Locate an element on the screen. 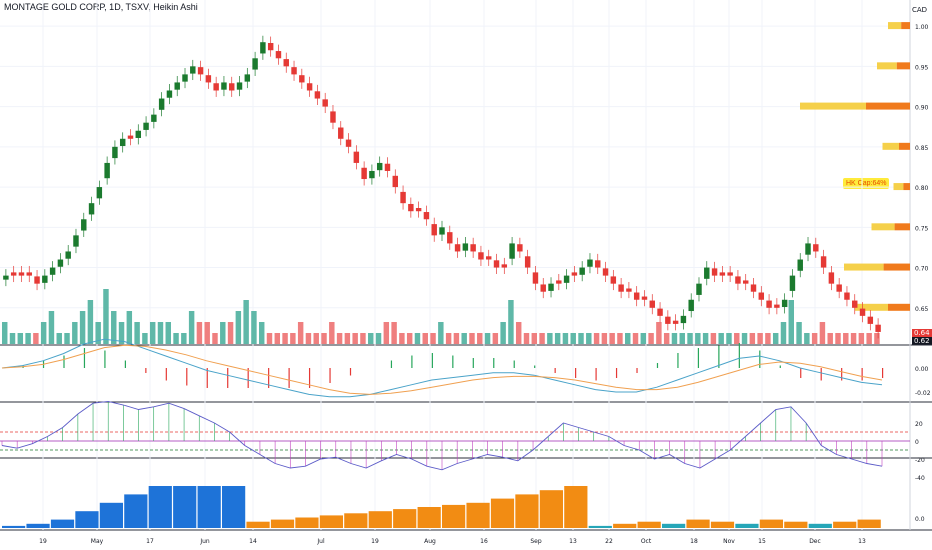  y-tick-label: 0.70 is located at coordinates (922, 269).